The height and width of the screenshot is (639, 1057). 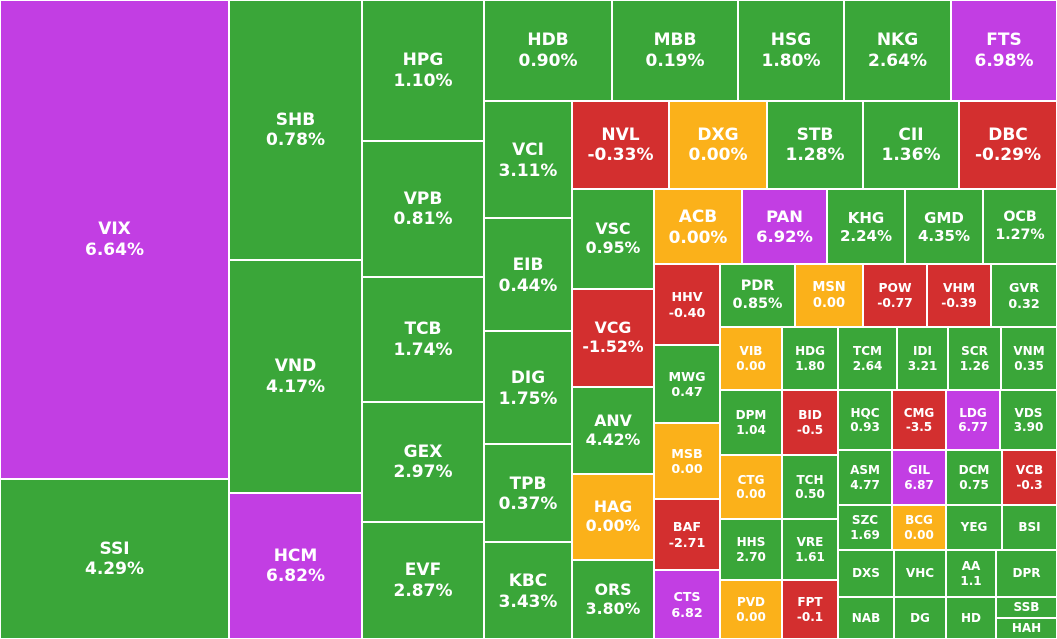 What do you see at coordinates (919, 527) in the screenshot?
I see `tile-bcg: BCG 0.00` at bounding box center [919, 527].